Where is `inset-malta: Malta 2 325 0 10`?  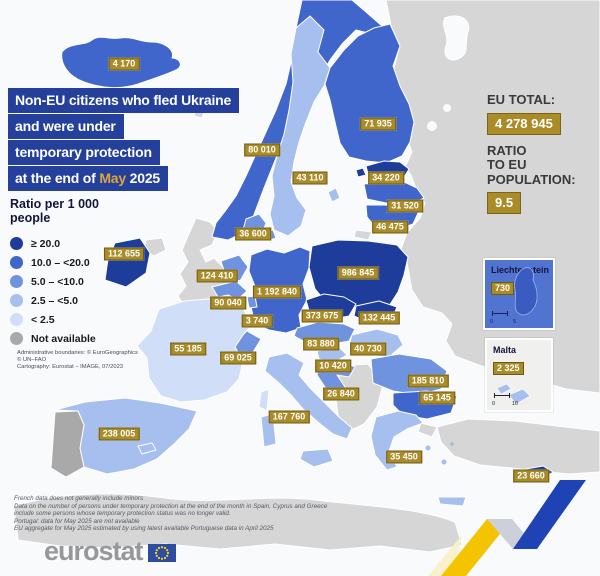 inset-malta: Malta 2 325 0 10 is located at coordinates (519, 375).